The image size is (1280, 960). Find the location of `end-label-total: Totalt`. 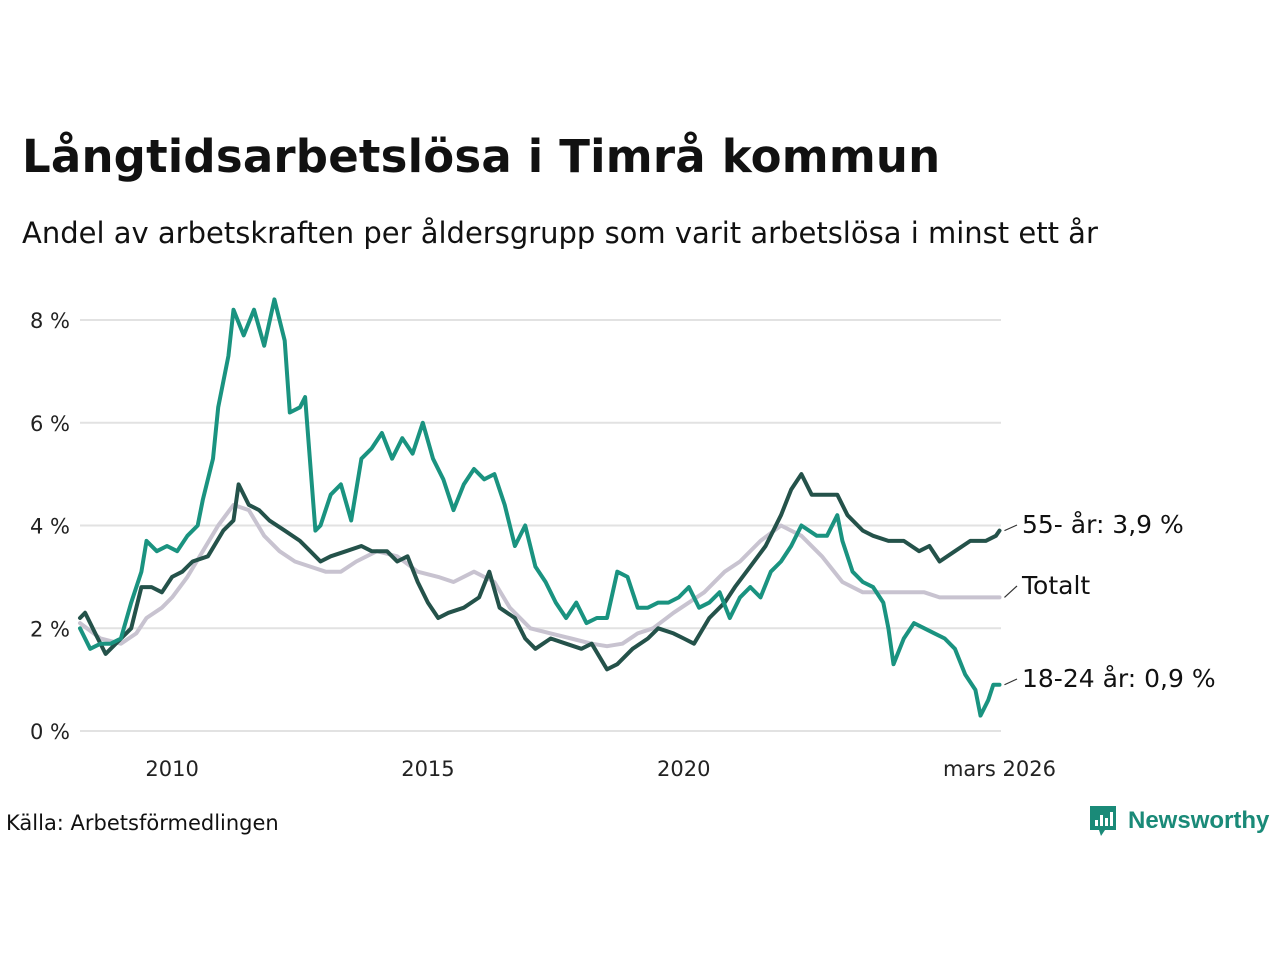

end-label-total: Totalt is located at coordinates (1055, 585).